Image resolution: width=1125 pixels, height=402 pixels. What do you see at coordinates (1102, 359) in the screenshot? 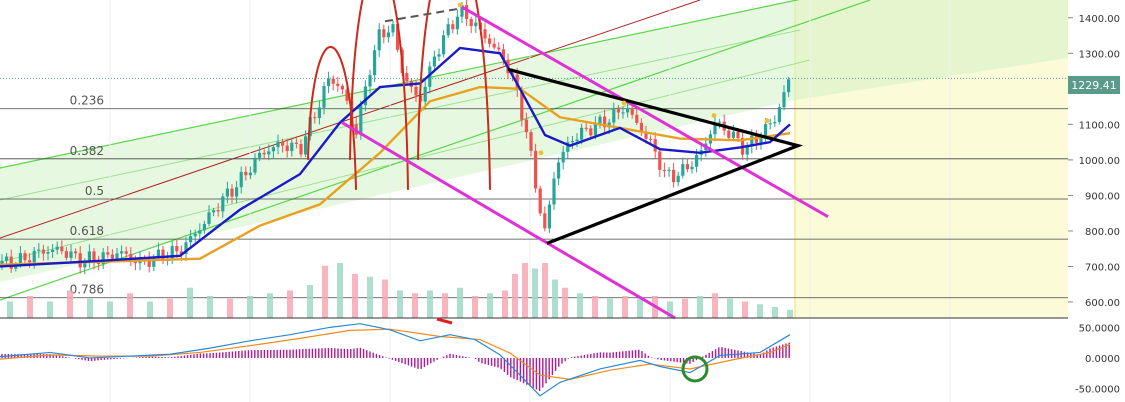
I see `macd-tick-label: 0.0000` at bounding box center [1102, 359].